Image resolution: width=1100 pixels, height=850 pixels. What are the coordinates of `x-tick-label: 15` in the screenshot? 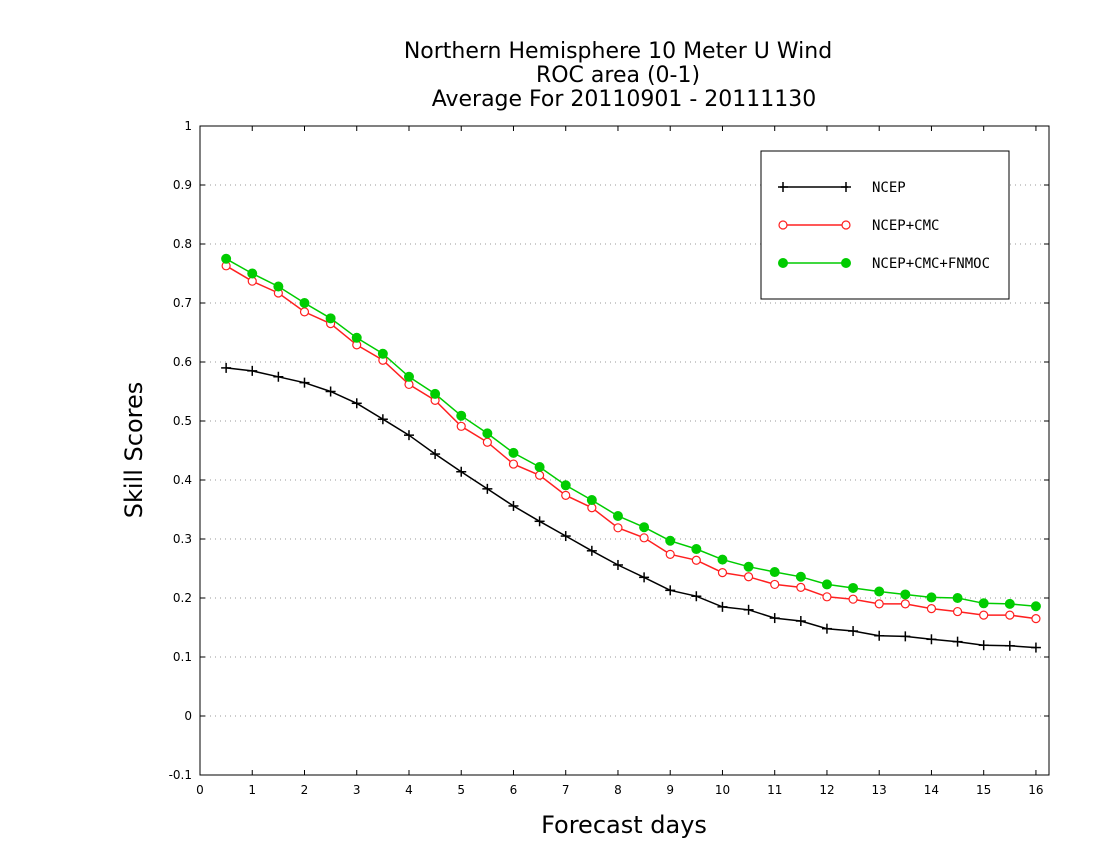 It's located at (983, 790).